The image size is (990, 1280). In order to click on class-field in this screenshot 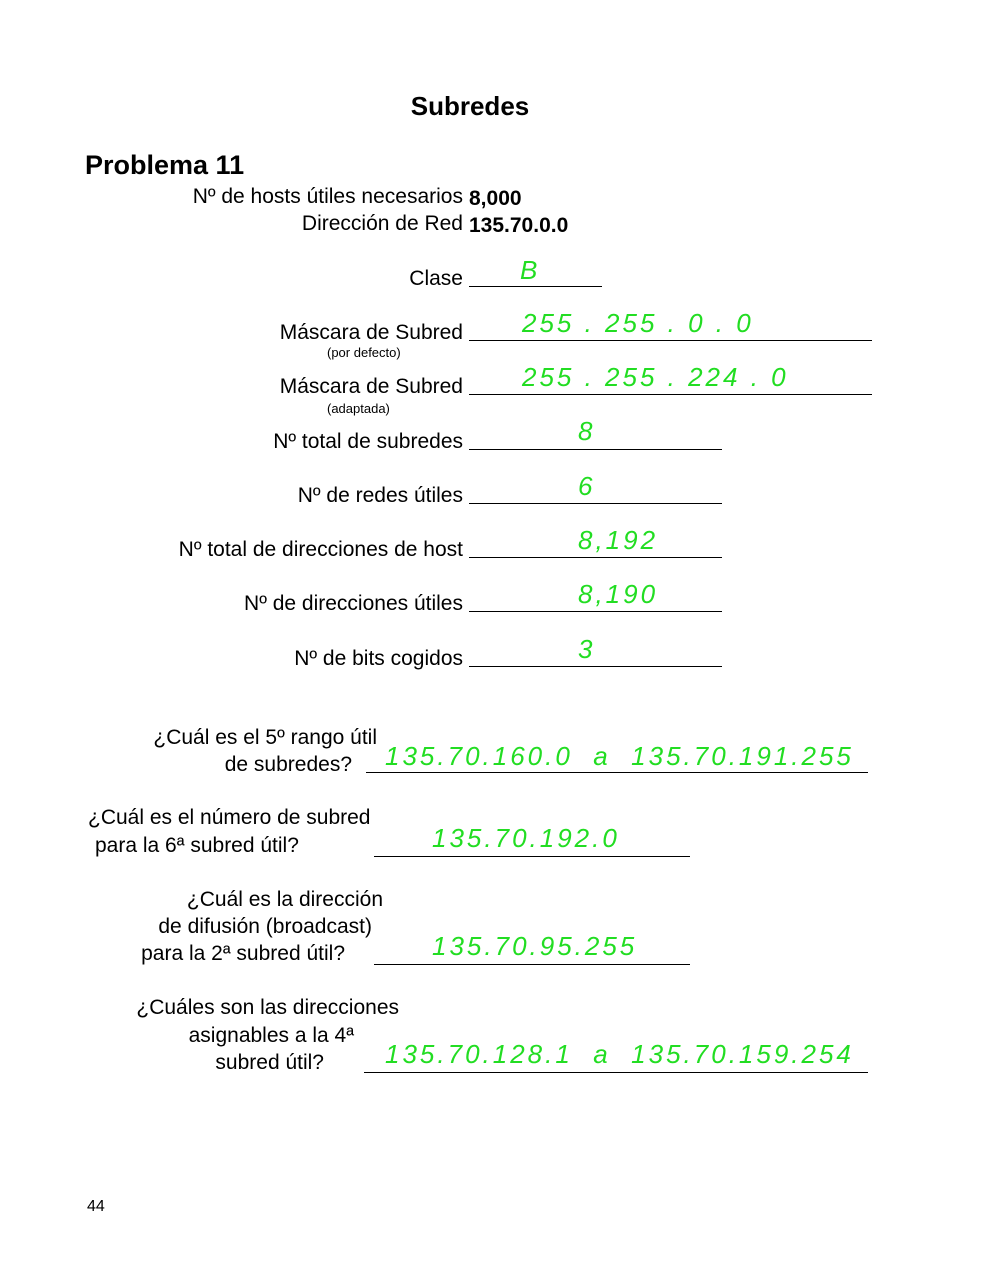, I will do `click(535, 286)`.